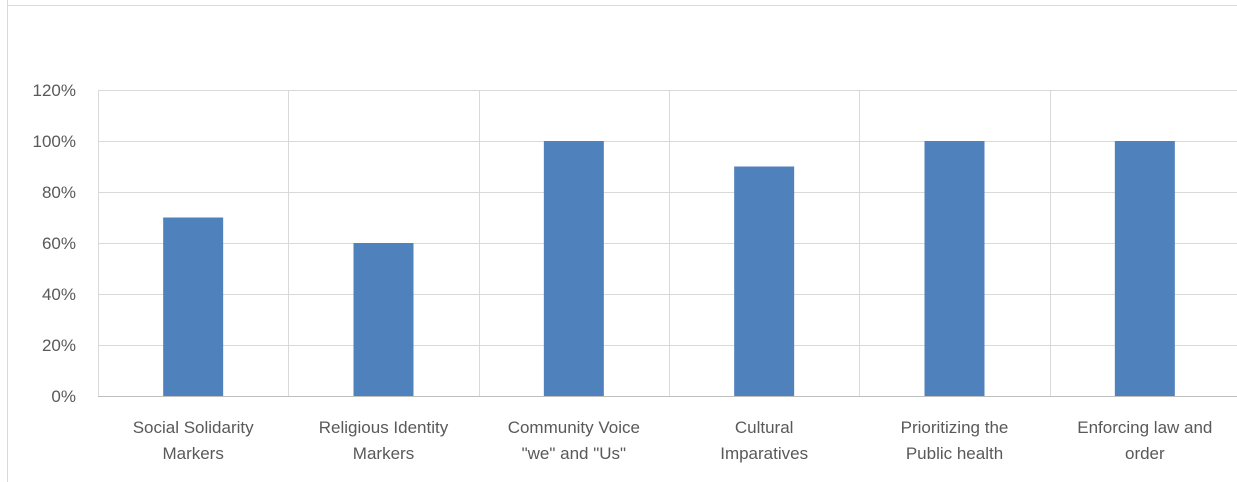 This screenshot has width=1237, height=482. Describe the element at coordinates (63, 396) in the screenshot. I see `y-tick-label: 0%` at that location.